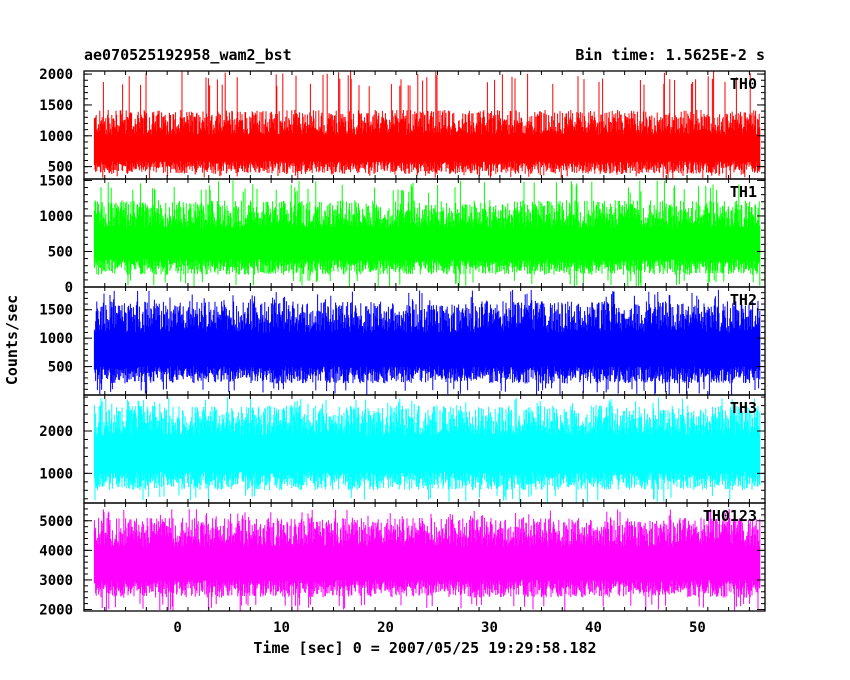  Describe the element at coordinates (56, 581) in the screenshot. I see `y-tick-label: 3000` at that location.